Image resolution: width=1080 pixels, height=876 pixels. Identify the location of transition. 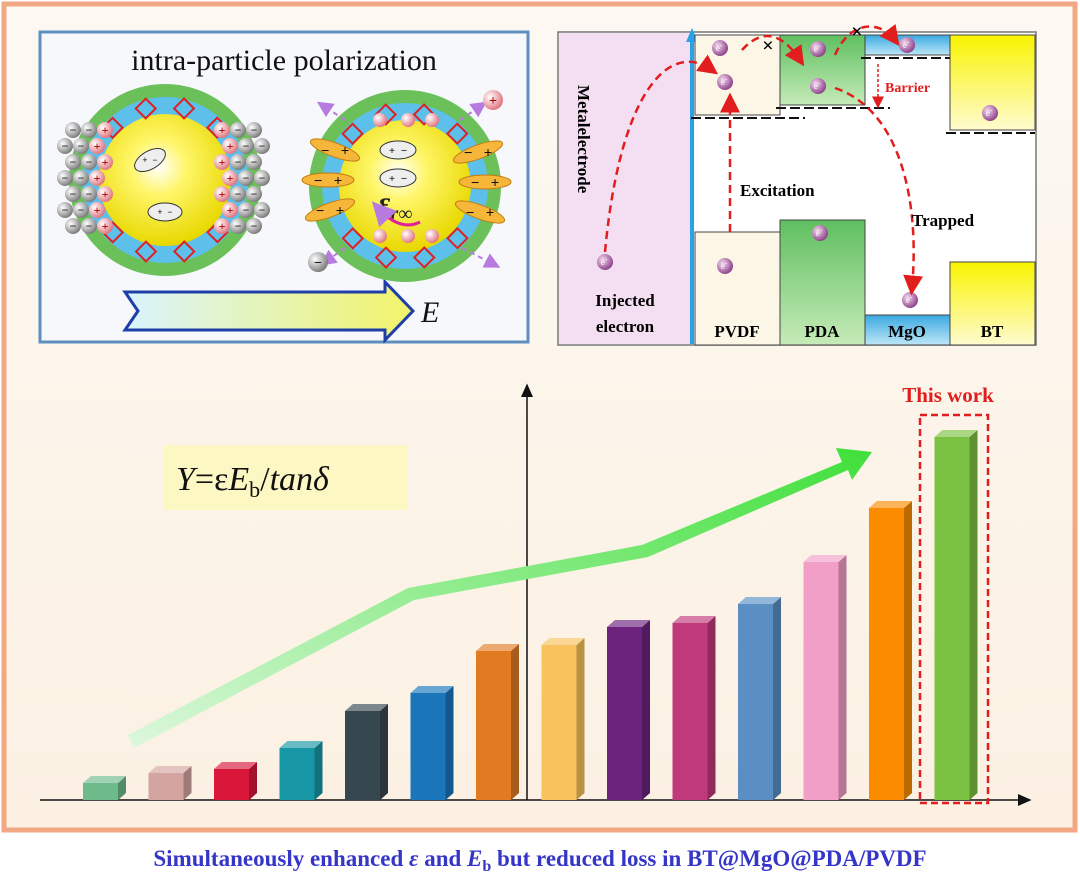
(661, 153).